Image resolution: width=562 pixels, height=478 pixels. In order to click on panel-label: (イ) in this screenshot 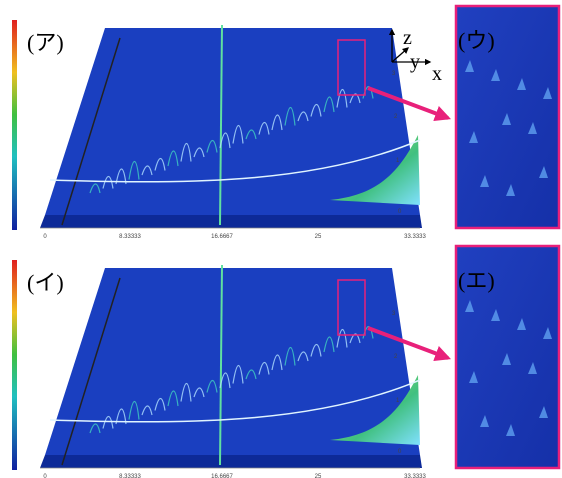, I will do `click(45, 282)`.